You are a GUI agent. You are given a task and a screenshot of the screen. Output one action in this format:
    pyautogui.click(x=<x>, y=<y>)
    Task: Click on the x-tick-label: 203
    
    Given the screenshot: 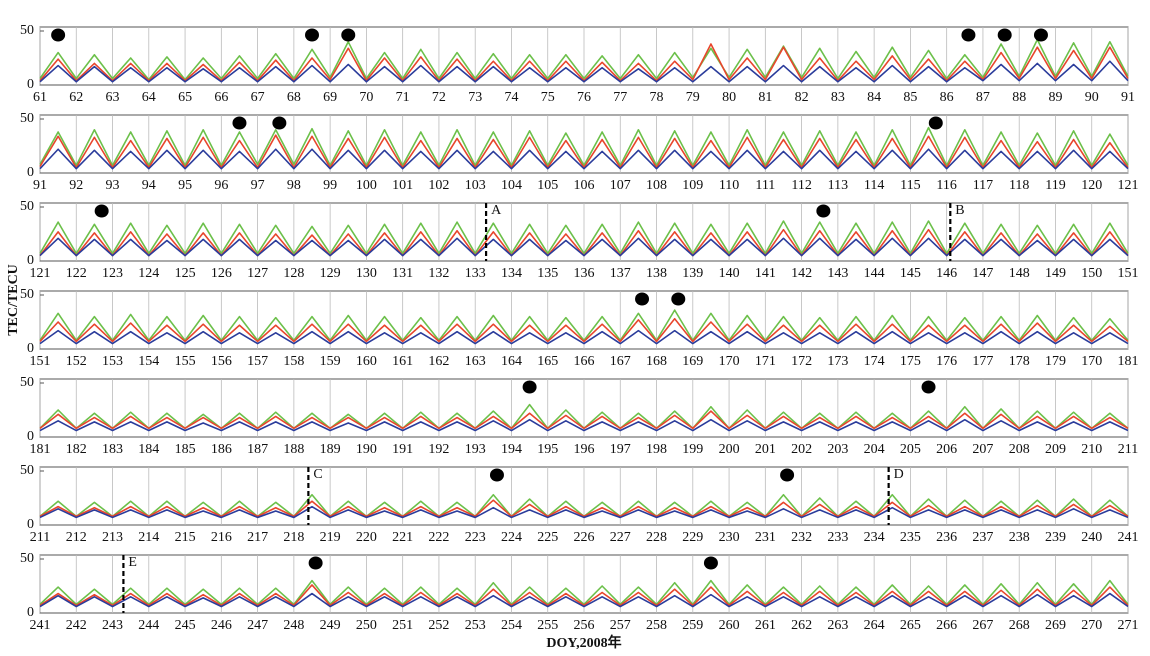 What is the action you would take?
    pyautogui.click(x=837, y=449)
    